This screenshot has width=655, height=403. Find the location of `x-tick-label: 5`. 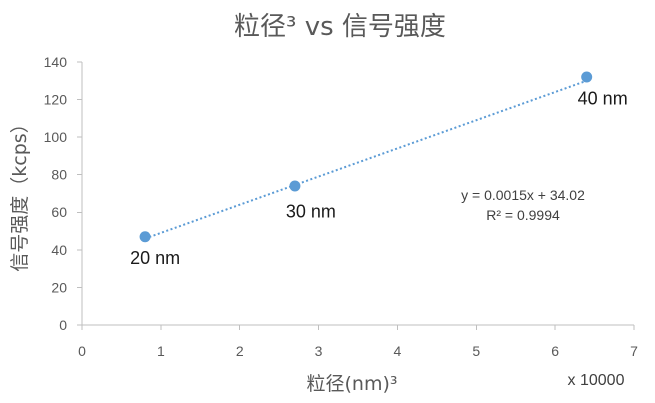

x-tick-label: 5 is located at coordinates (476, 351).